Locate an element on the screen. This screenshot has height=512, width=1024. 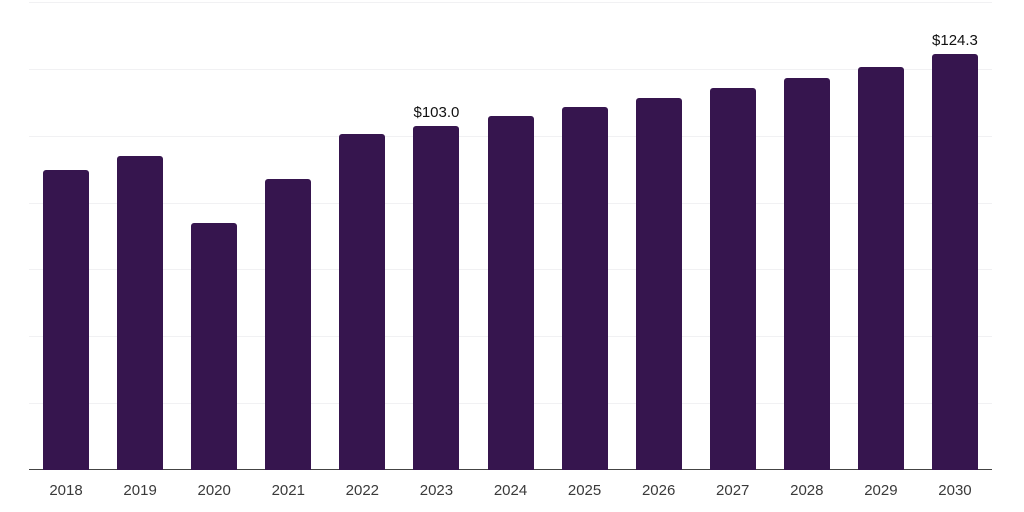
bar-2026 is located at coordinates (658, 284).